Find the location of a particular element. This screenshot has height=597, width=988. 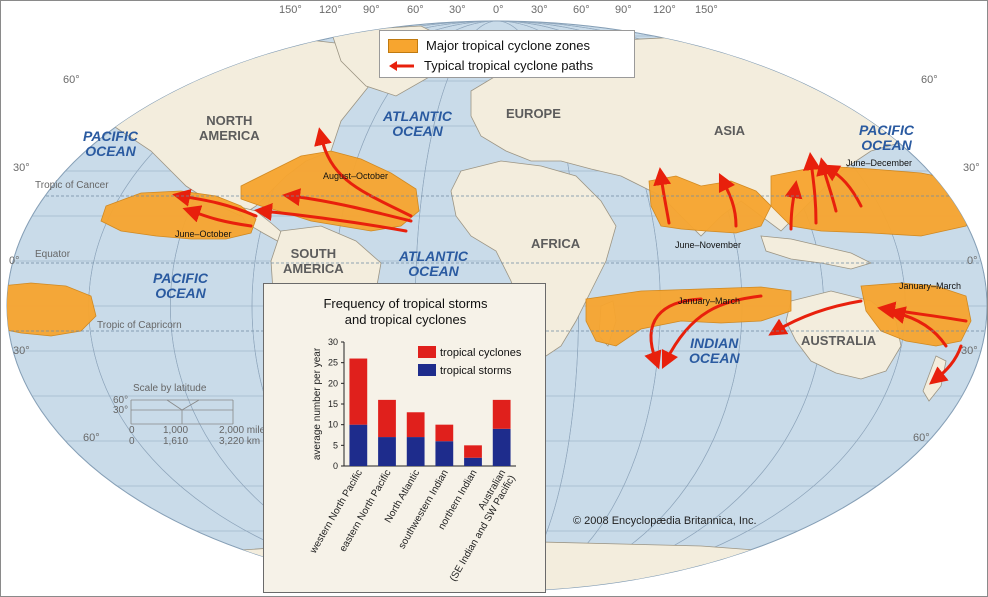

chart-title-line: and tropical cyclones is located at coordinates (405, 319).